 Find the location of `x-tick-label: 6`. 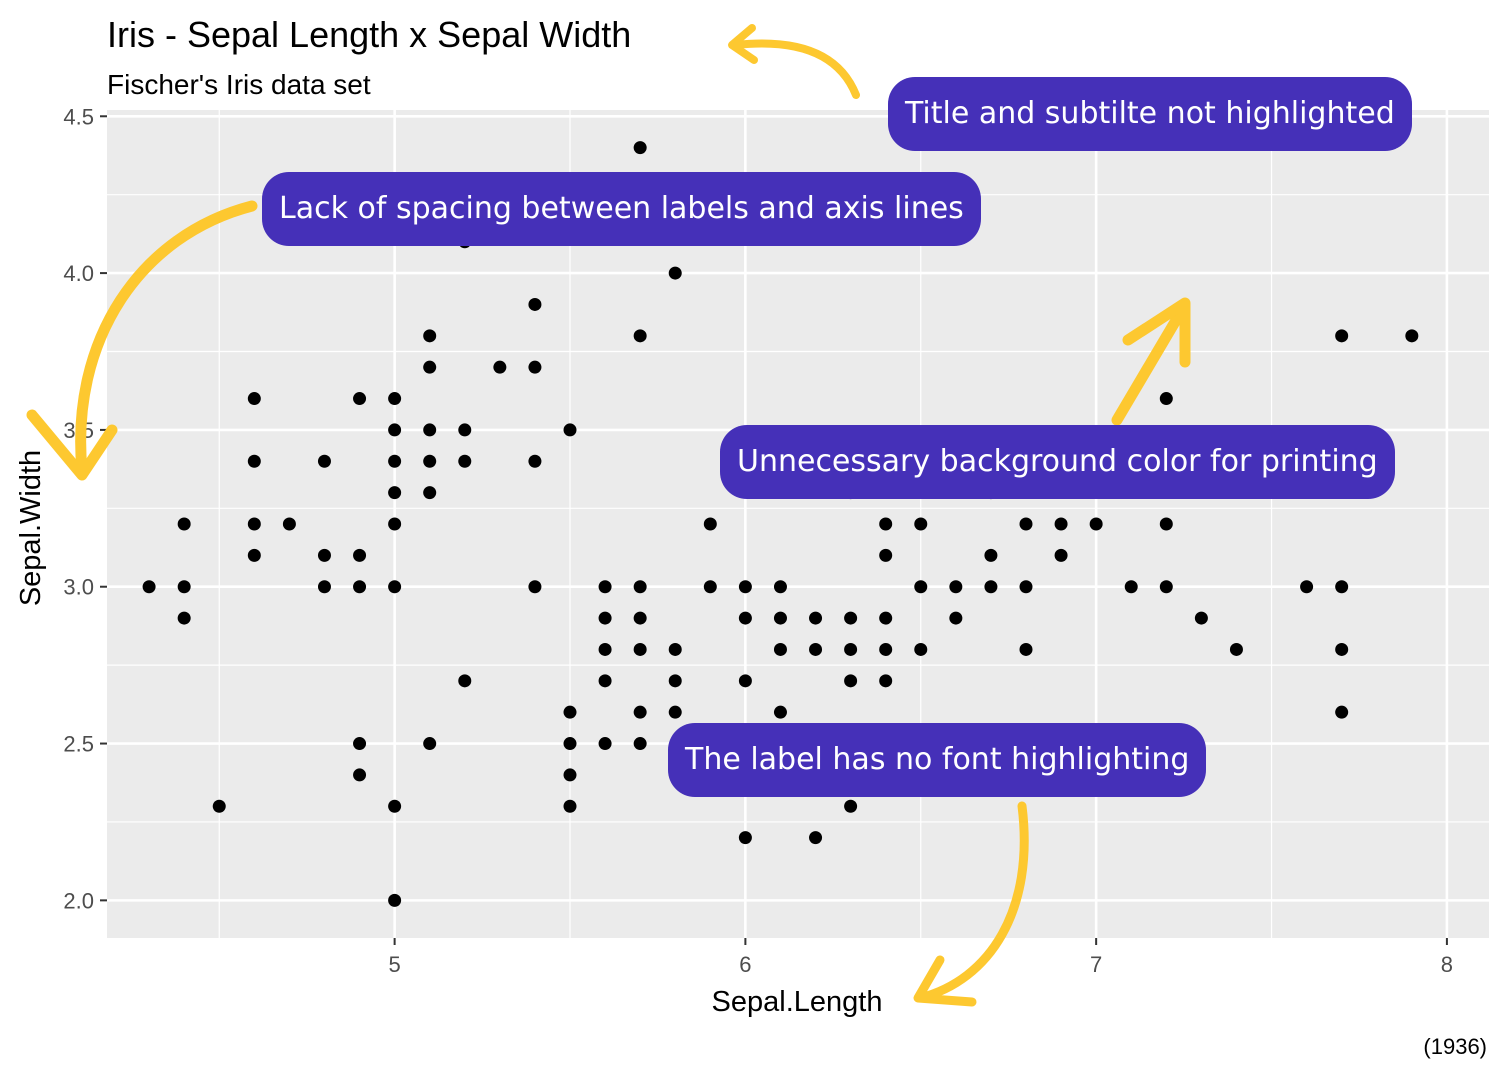

x-tick-label: 6 is located at coordinates (745, 964).